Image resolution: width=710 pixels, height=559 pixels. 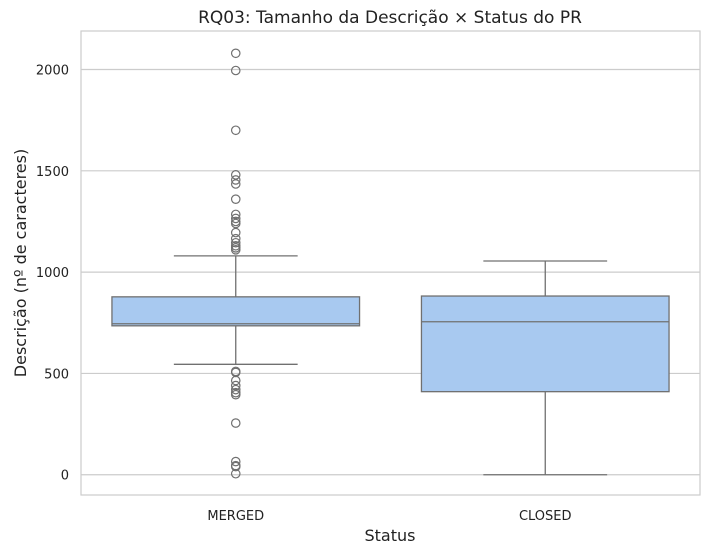 I want to click on y-tick-label: 1000, so click(x=52, y=273).